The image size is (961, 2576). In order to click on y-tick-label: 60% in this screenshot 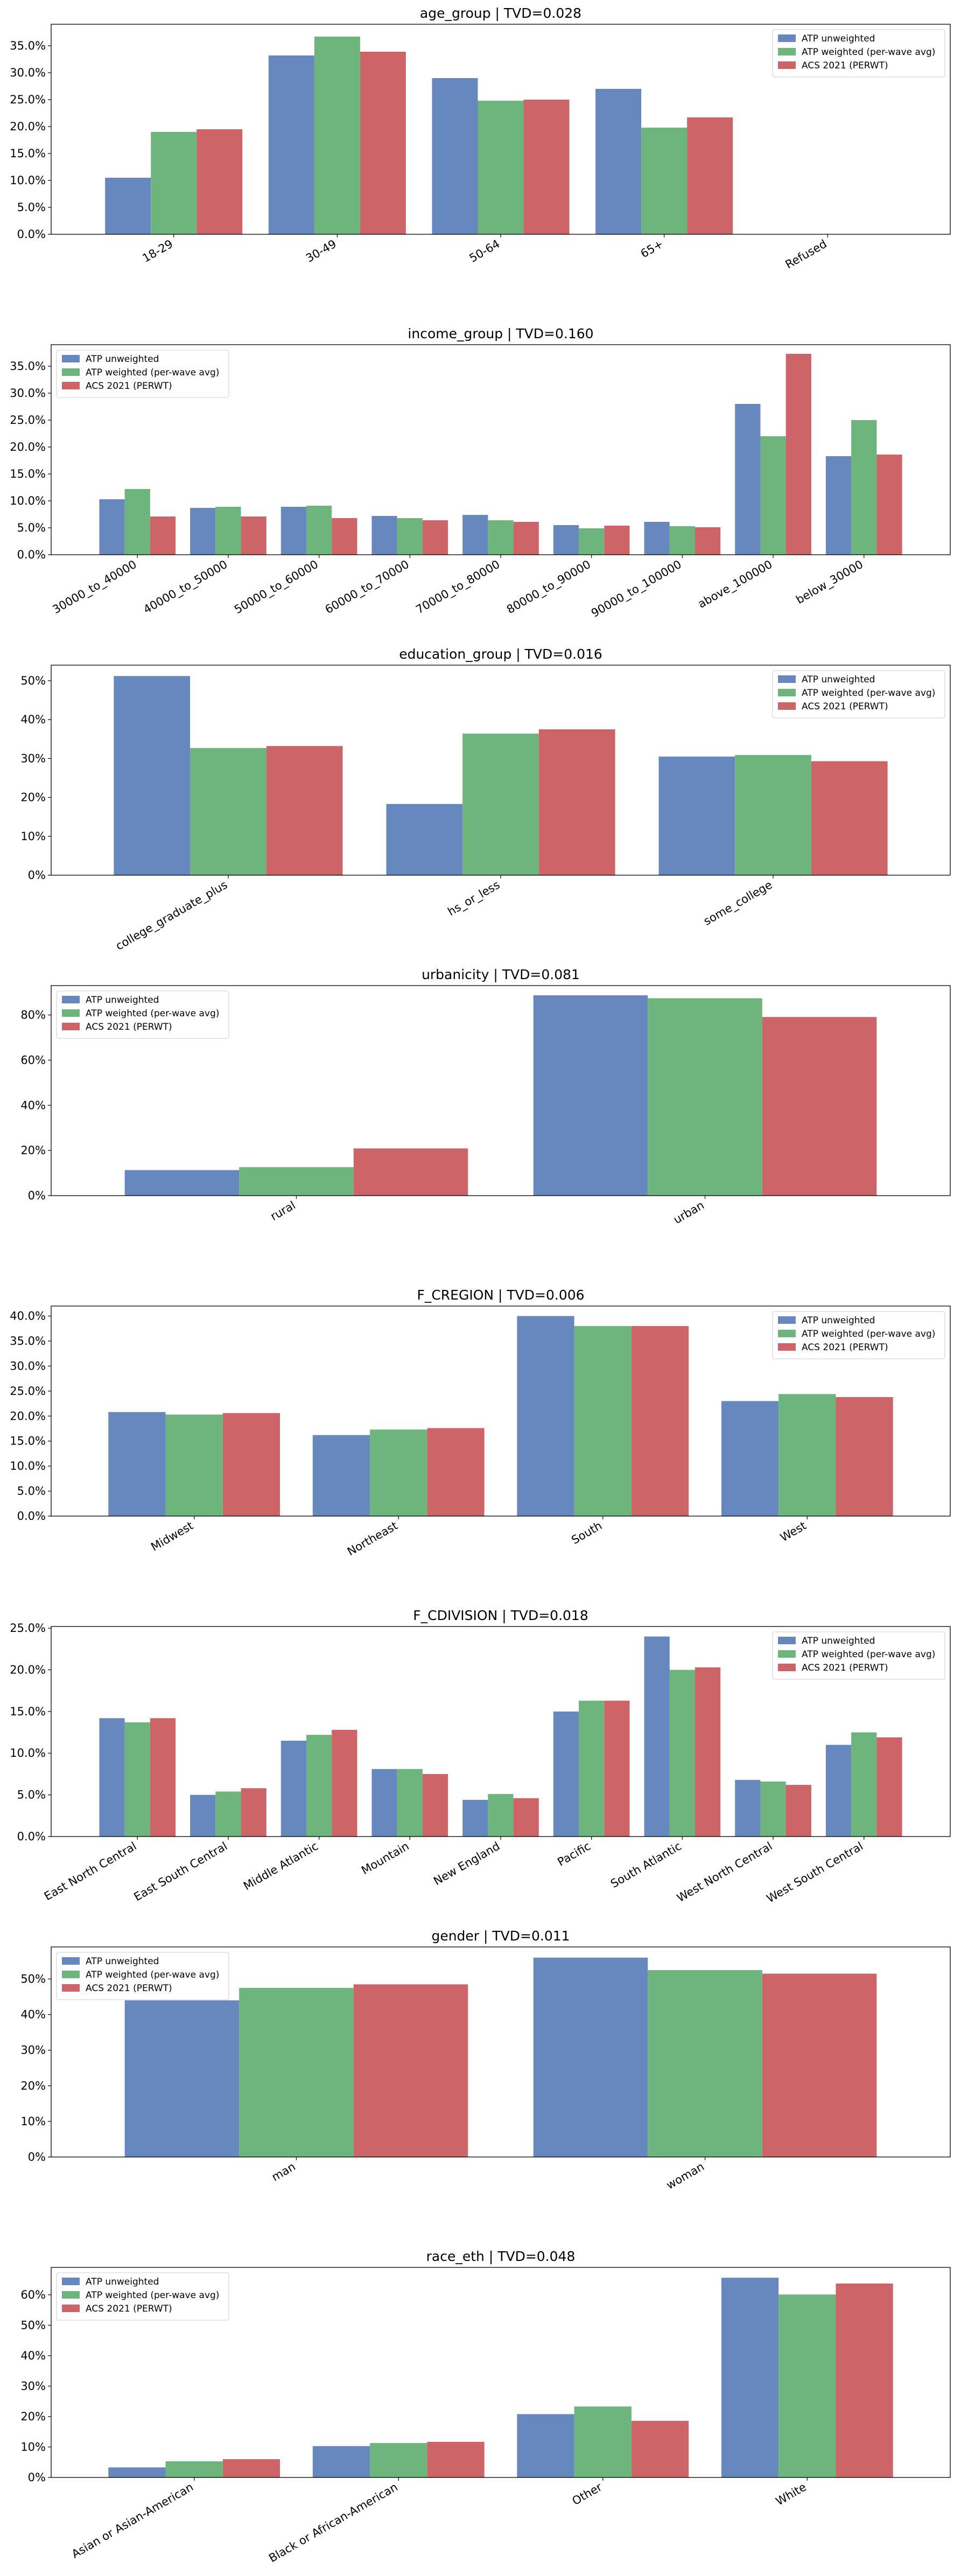, I will do `click(33, 1059)`.